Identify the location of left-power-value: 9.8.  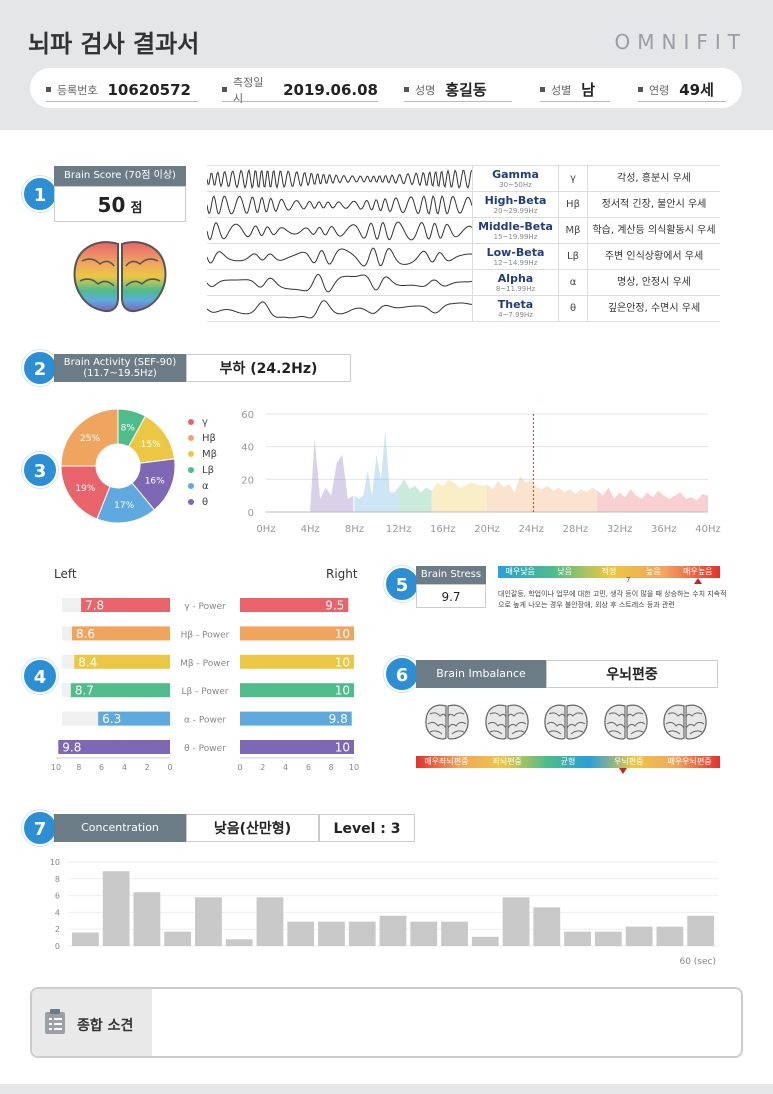
(71, 748).